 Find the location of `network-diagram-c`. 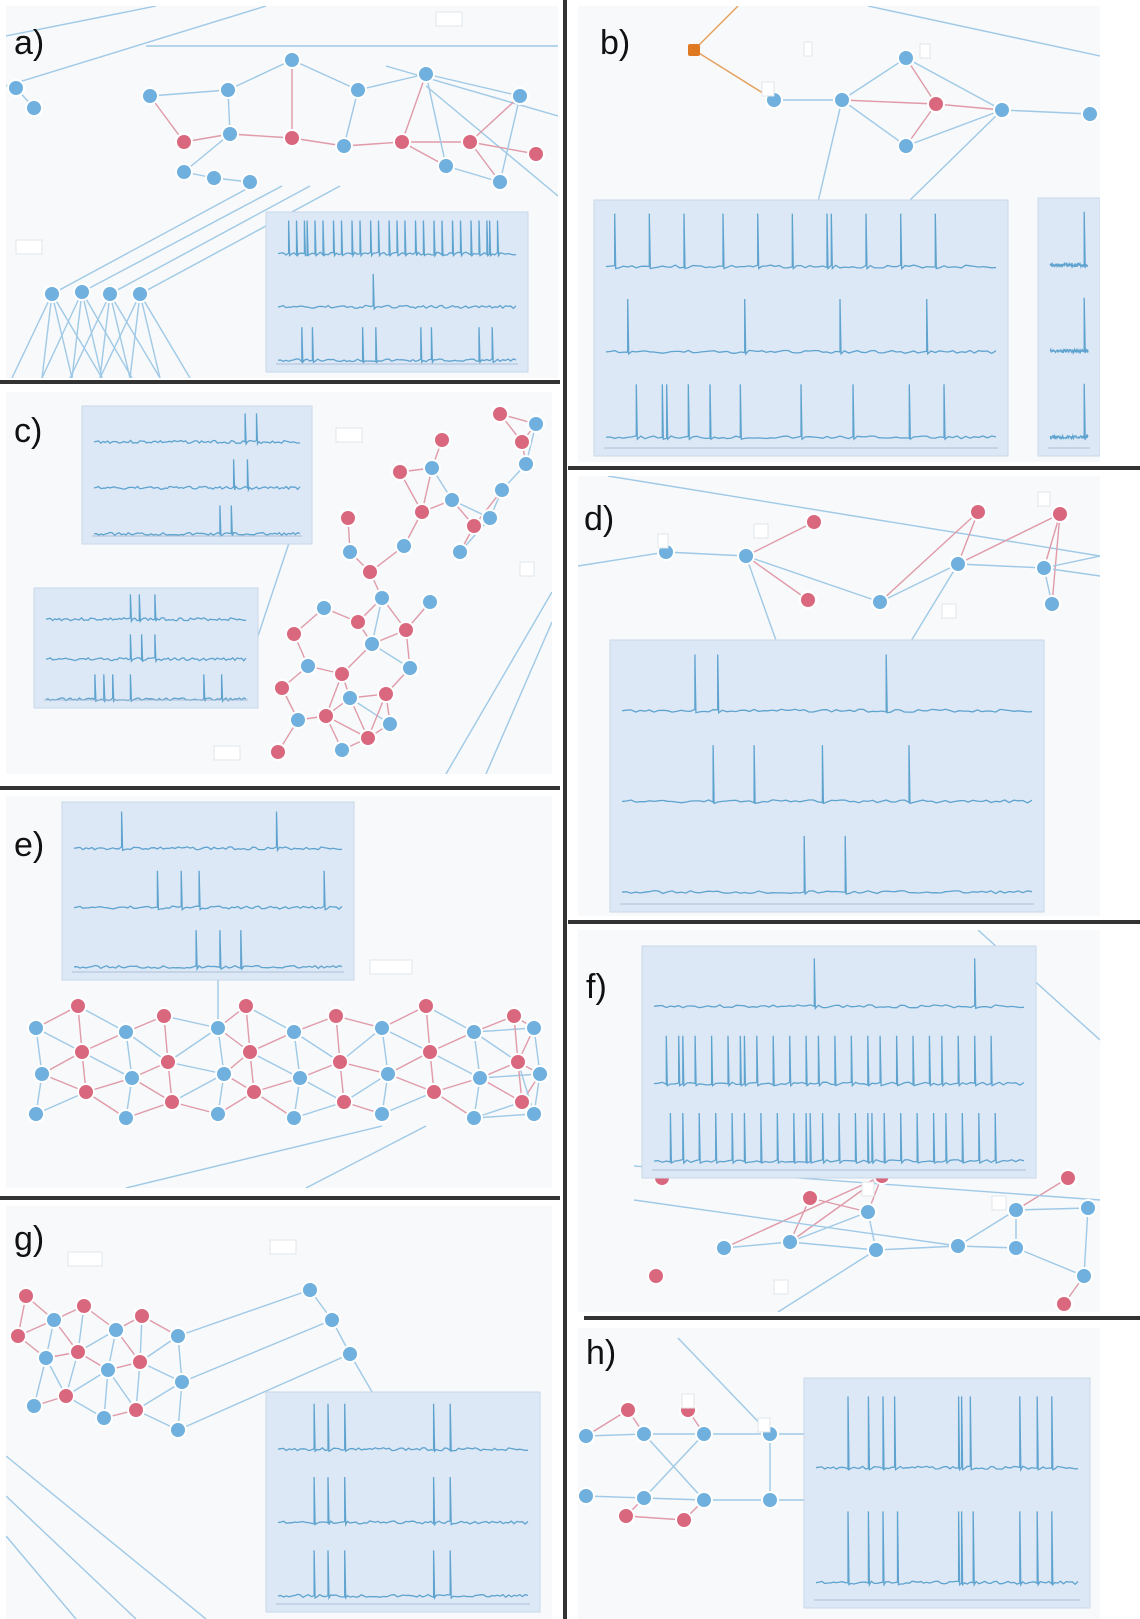

network-diagram-c is located at coordinates (292, 589).